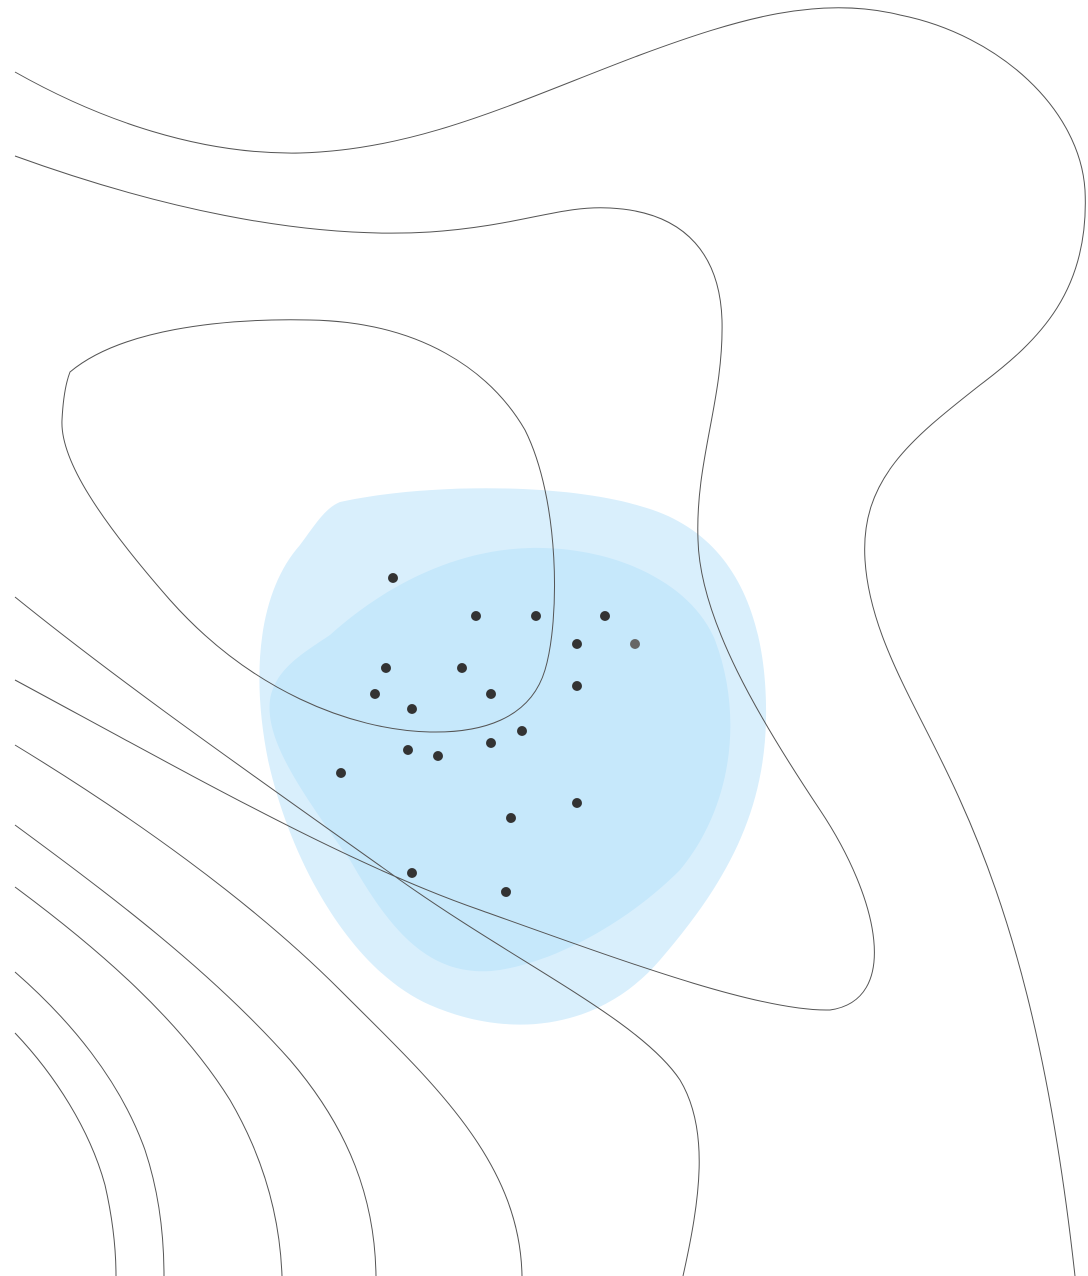  I want to click on inner-density-region, so click(500, 759).